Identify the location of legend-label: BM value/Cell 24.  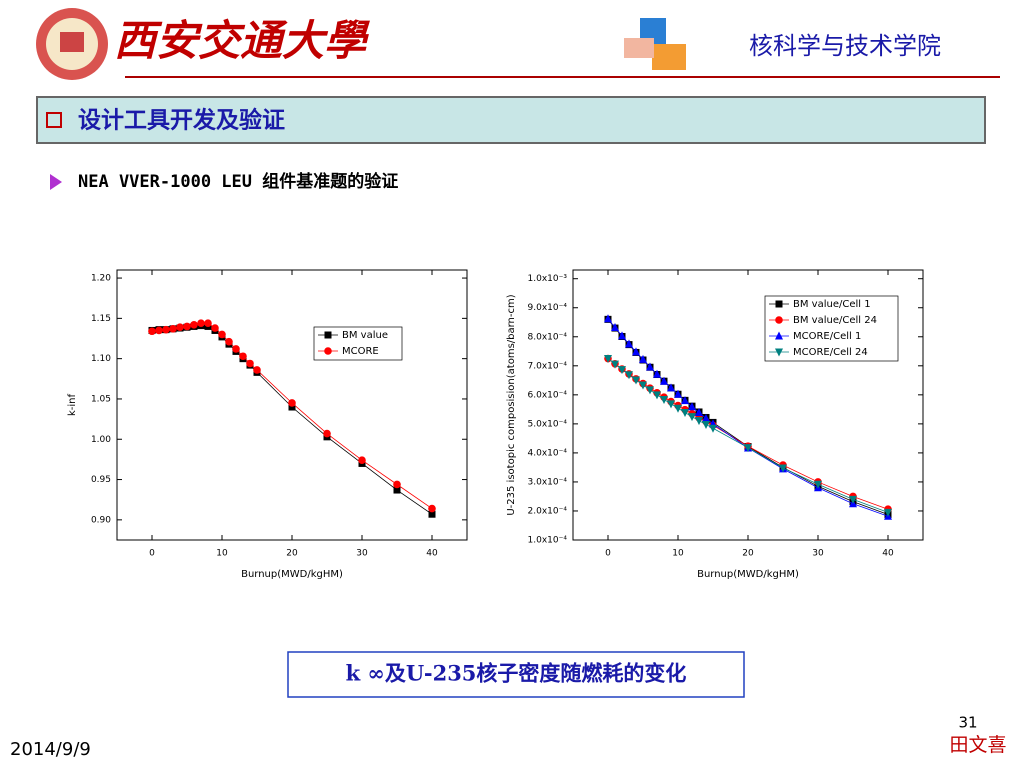
(835, 320).